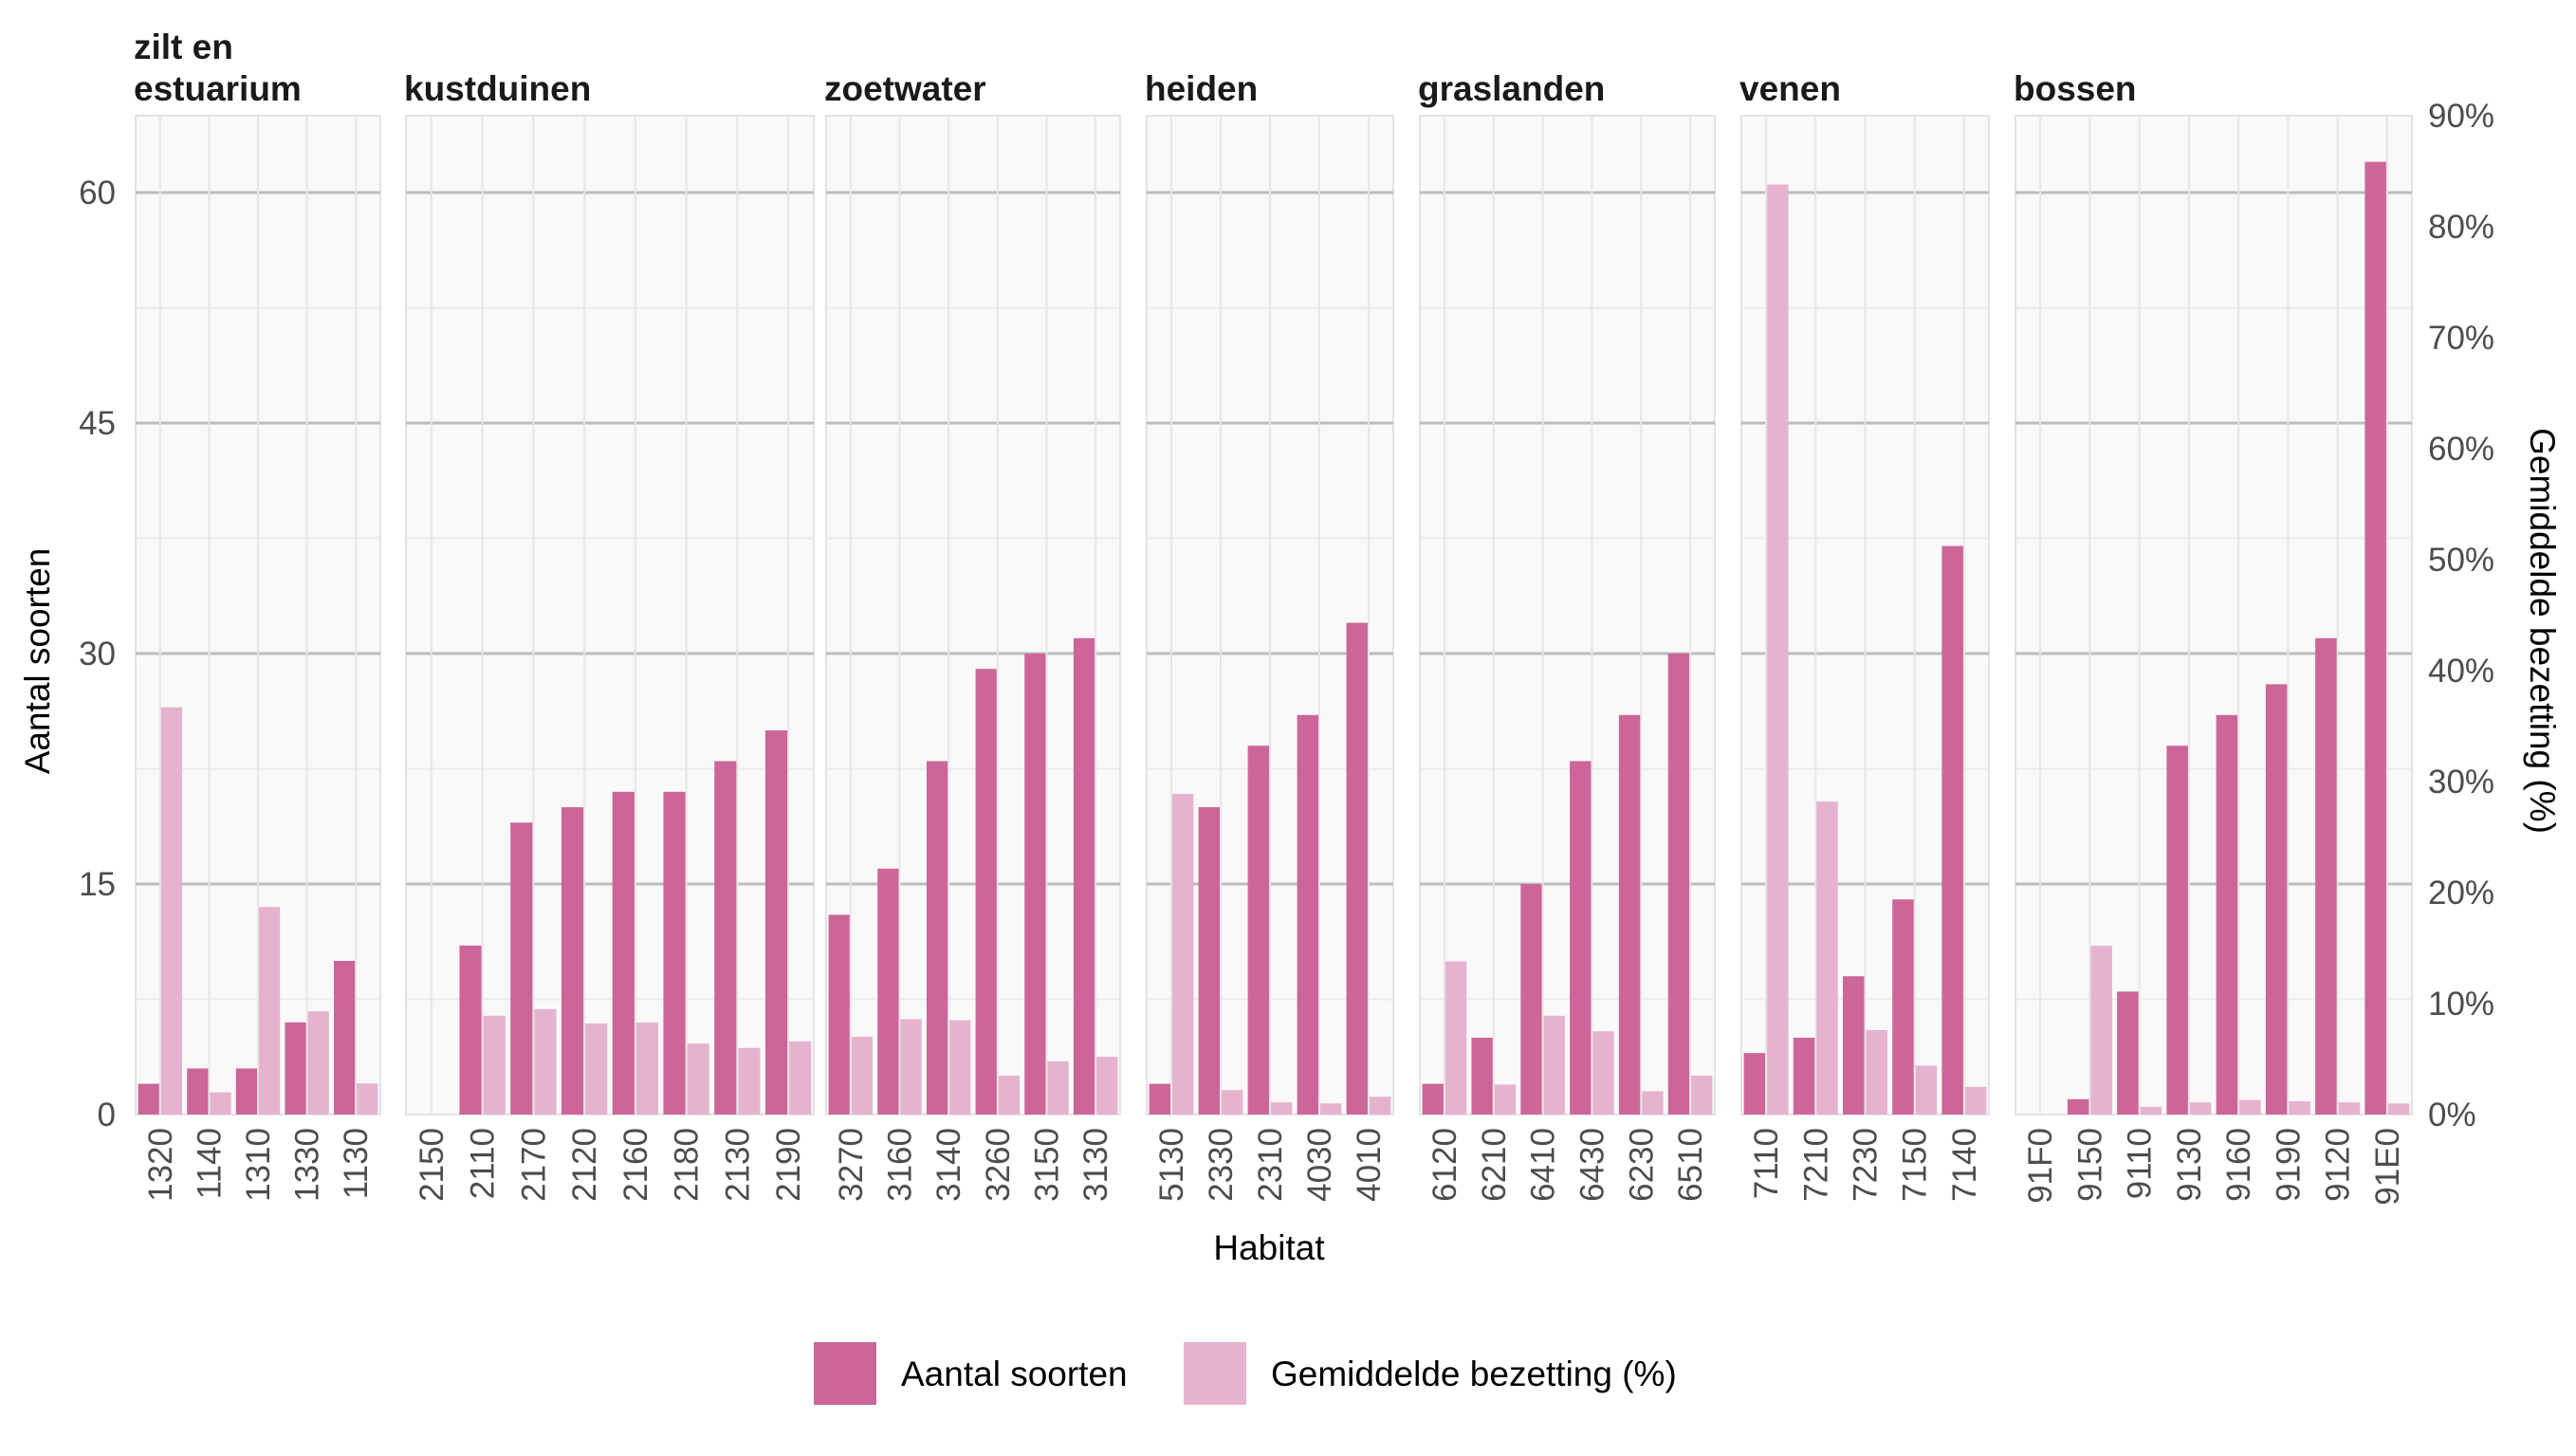 This screenshot has width=2576, height=1456. What do you see at coordinates (1866, 1165) in the screenshot?
I see `x-tick-label: 7230` at bounding box center [1866, 1165].